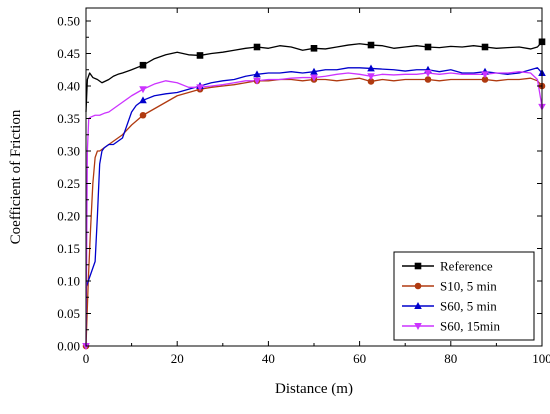 Image resolution: width=550 pixels, height=414 pixels. What do you see at coordinates (68, 346) in the screenshot?
I see `y-tick-label: 0.00` at bounding box center [68, 346].